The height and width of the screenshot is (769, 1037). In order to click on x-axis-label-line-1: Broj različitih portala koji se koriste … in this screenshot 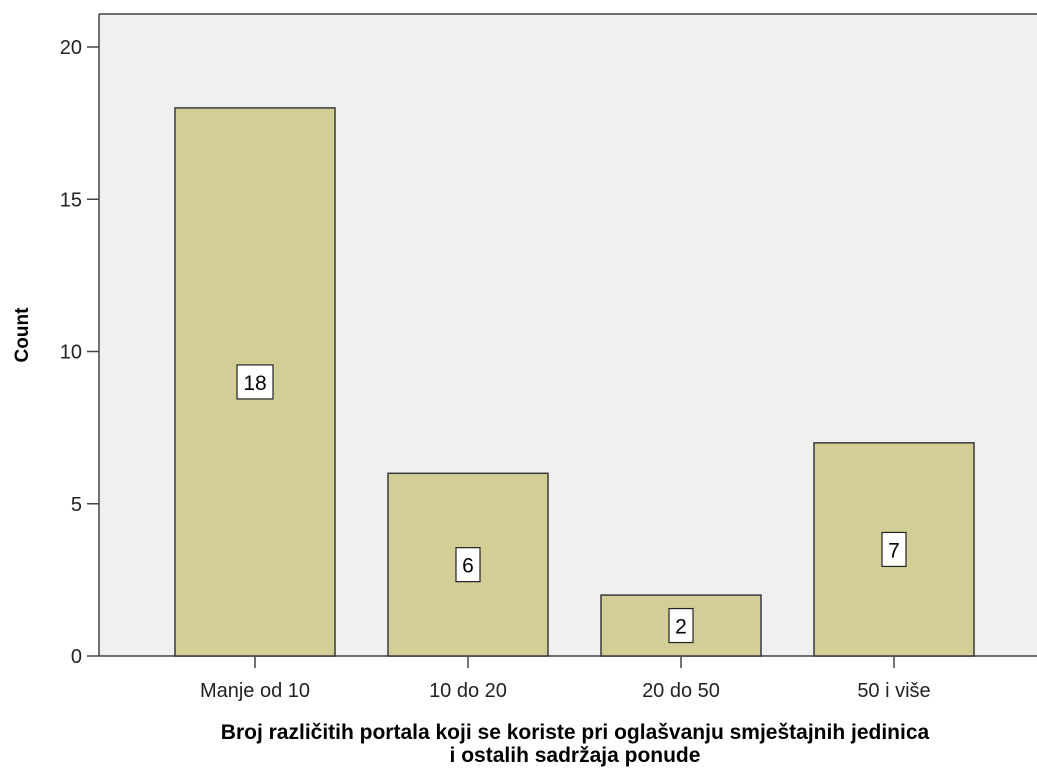, I will do `click(575, 732)`.